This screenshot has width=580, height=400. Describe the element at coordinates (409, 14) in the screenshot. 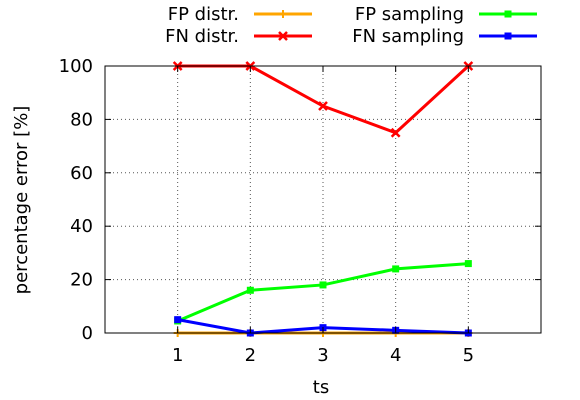

I see `legend-label: FP sampling` at that location.